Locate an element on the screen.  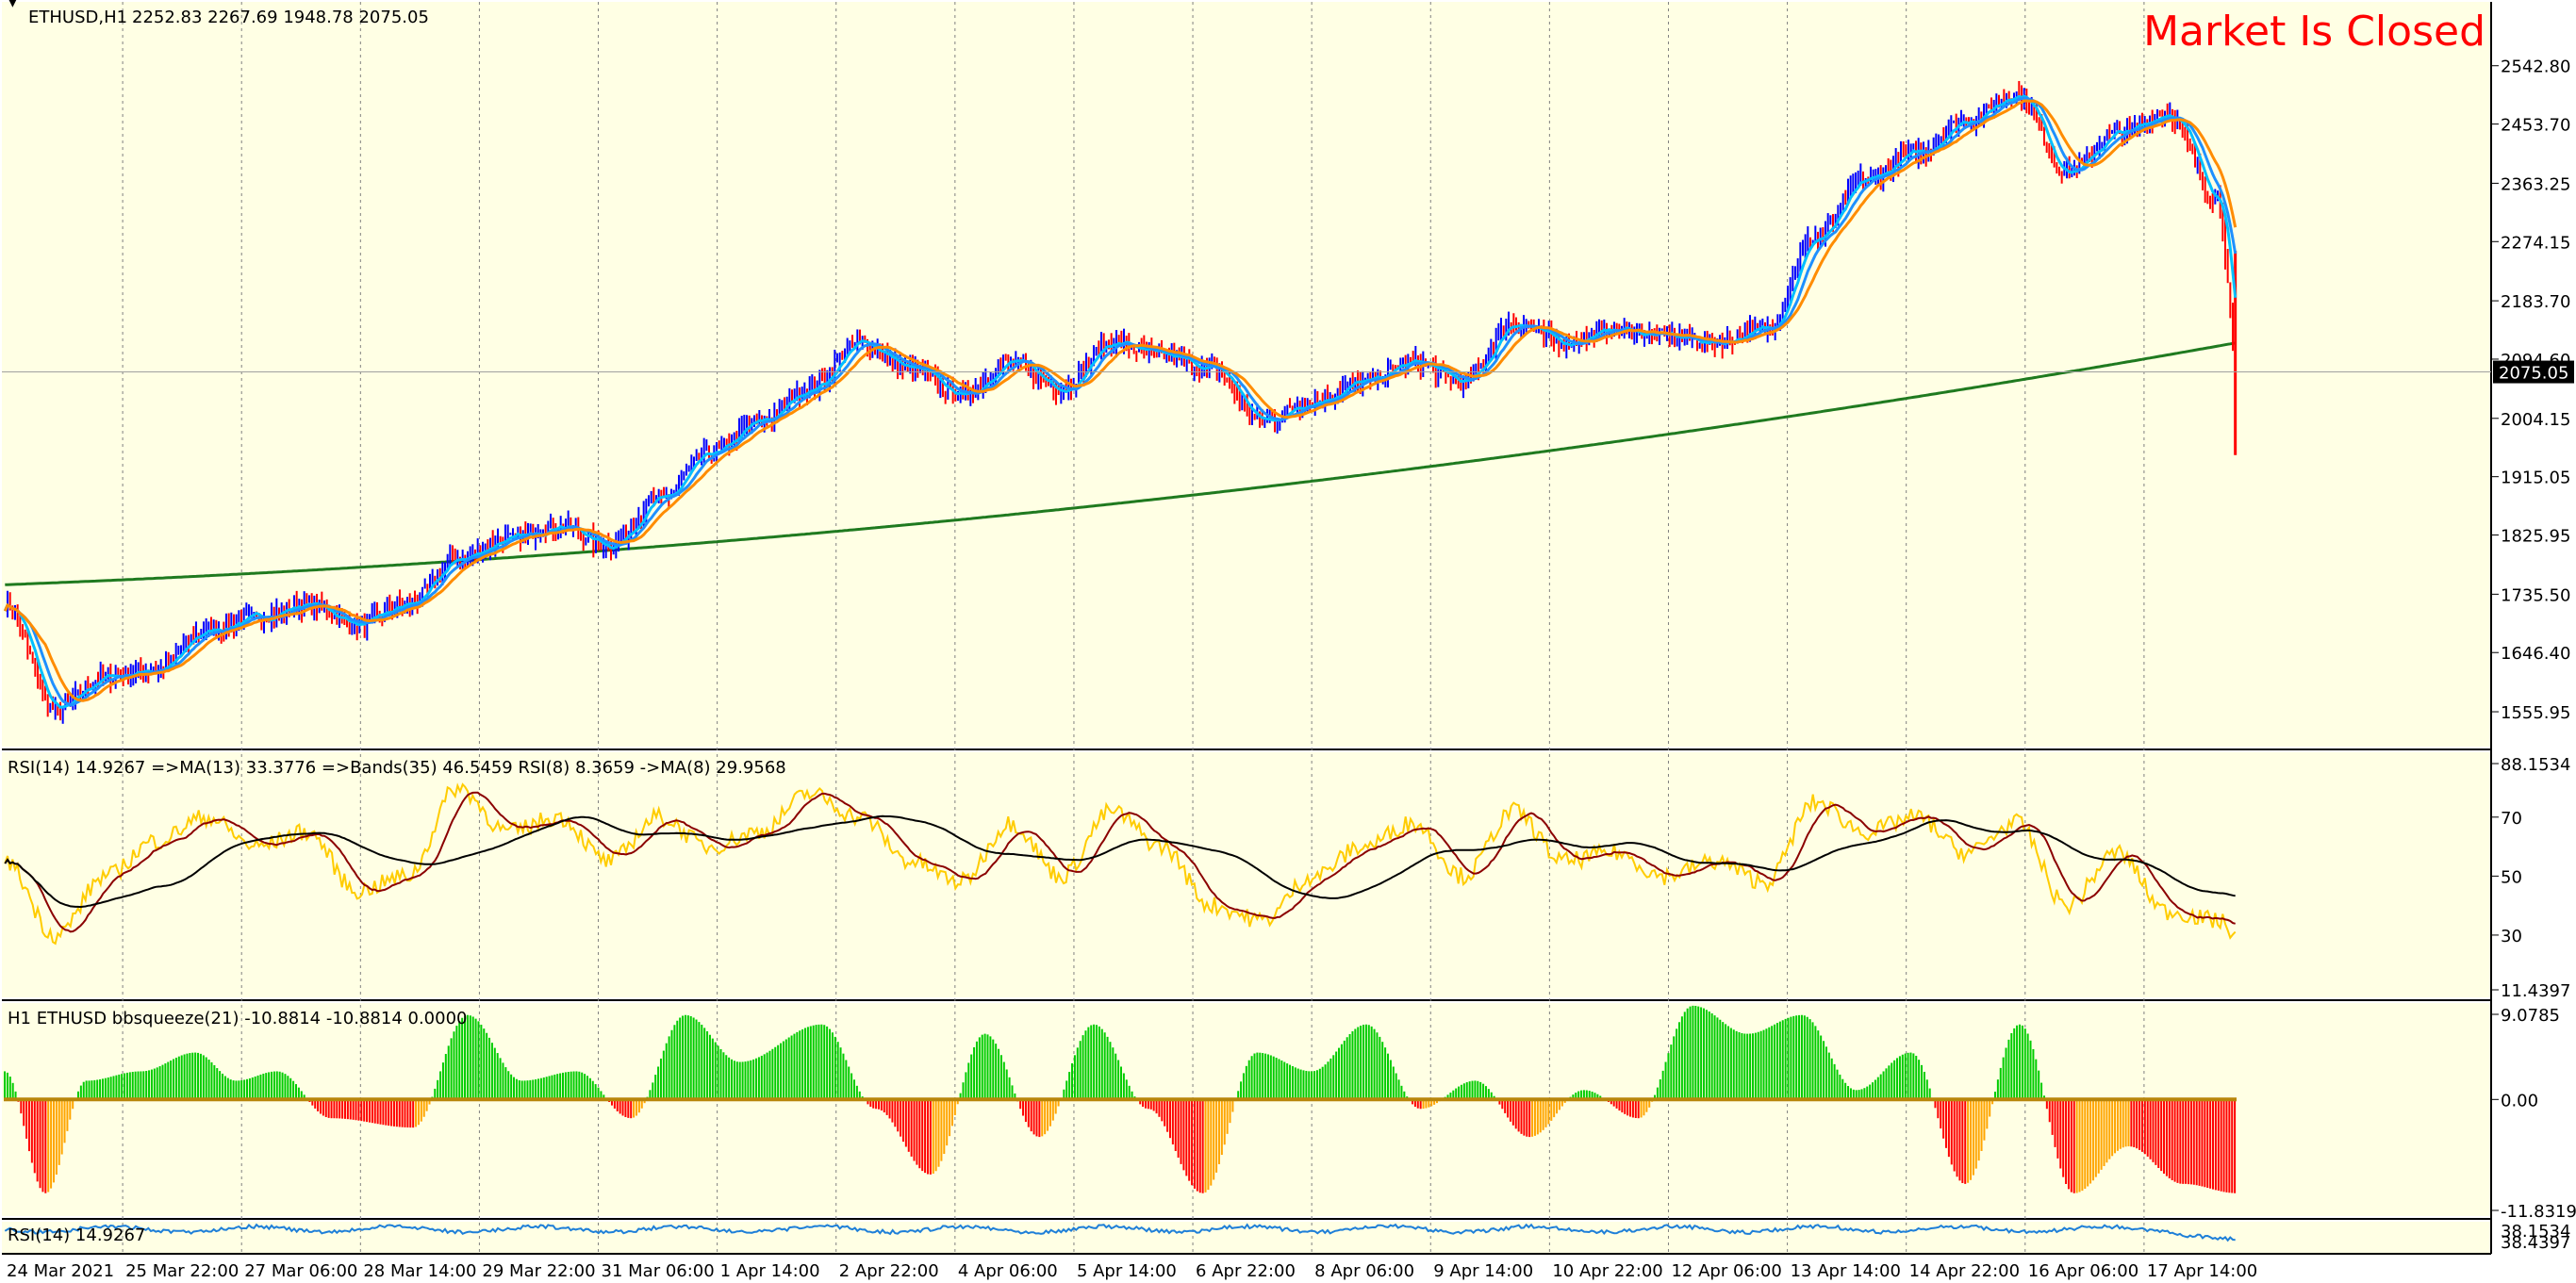
time-tick-label: 25 Mar 22:00 is located at coordinates (182, 1271).